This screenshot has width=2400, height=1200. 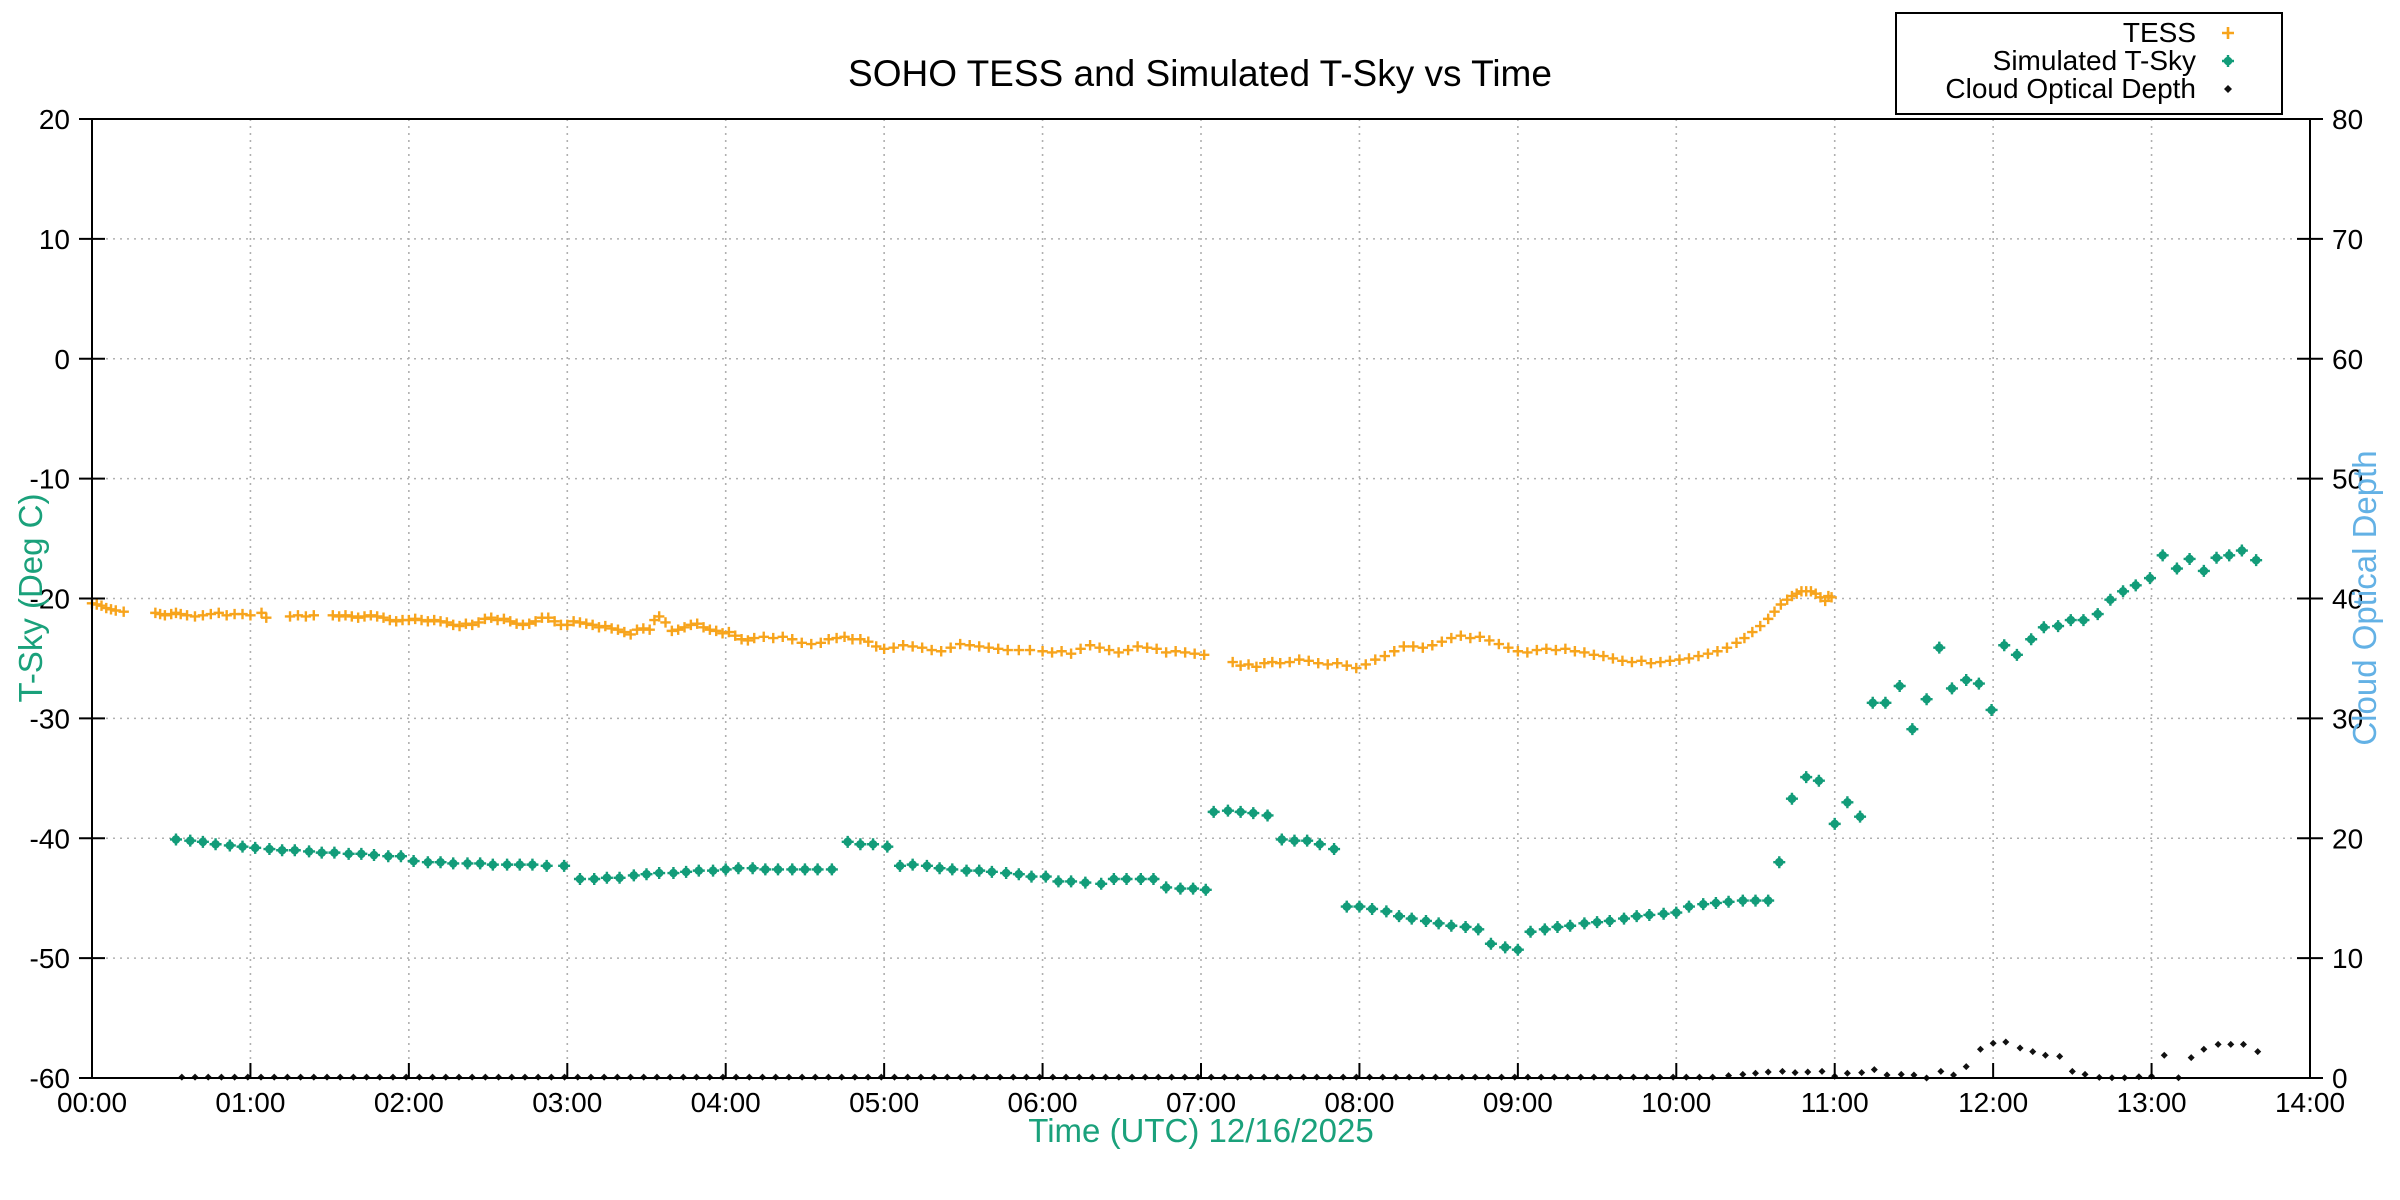 What do you see at coordinates (2159, 32) in the screenshot?
I see `legend-label-tess: TESS` at bounding box center [2159, 32].